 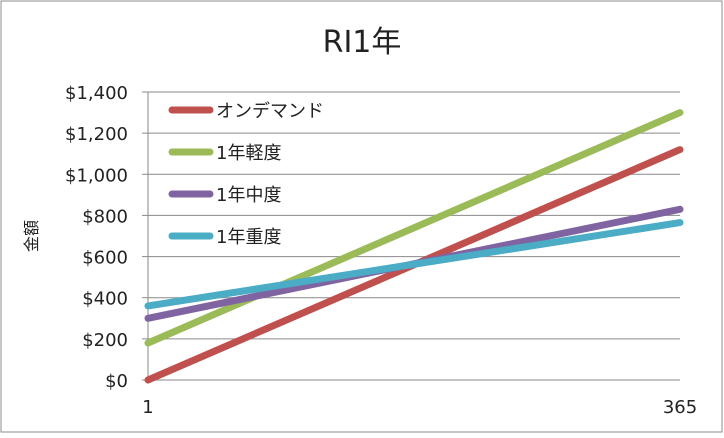 I want to click on chart-title: RI1年, so click(x=362, y=42).